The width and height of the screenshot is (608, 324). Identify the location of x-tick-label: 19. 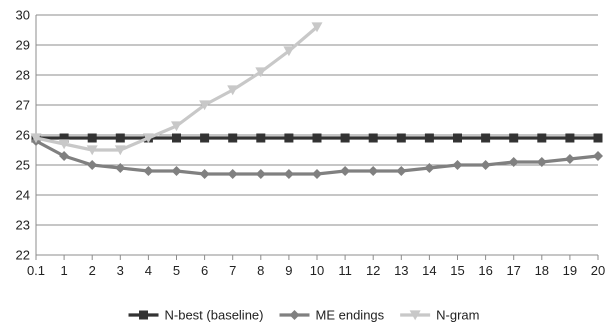
(570, 270).